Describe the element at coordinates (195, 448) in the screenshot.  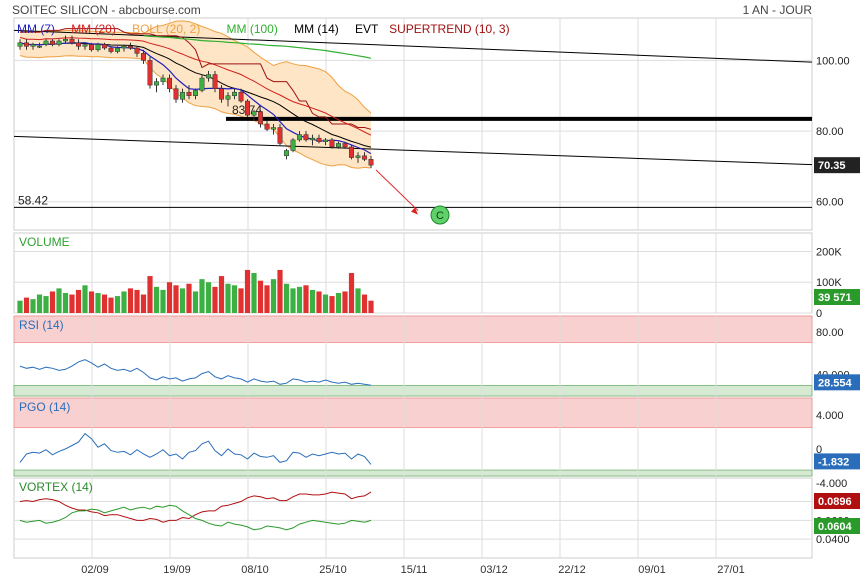
I see `pgo-panel-line` at that location.